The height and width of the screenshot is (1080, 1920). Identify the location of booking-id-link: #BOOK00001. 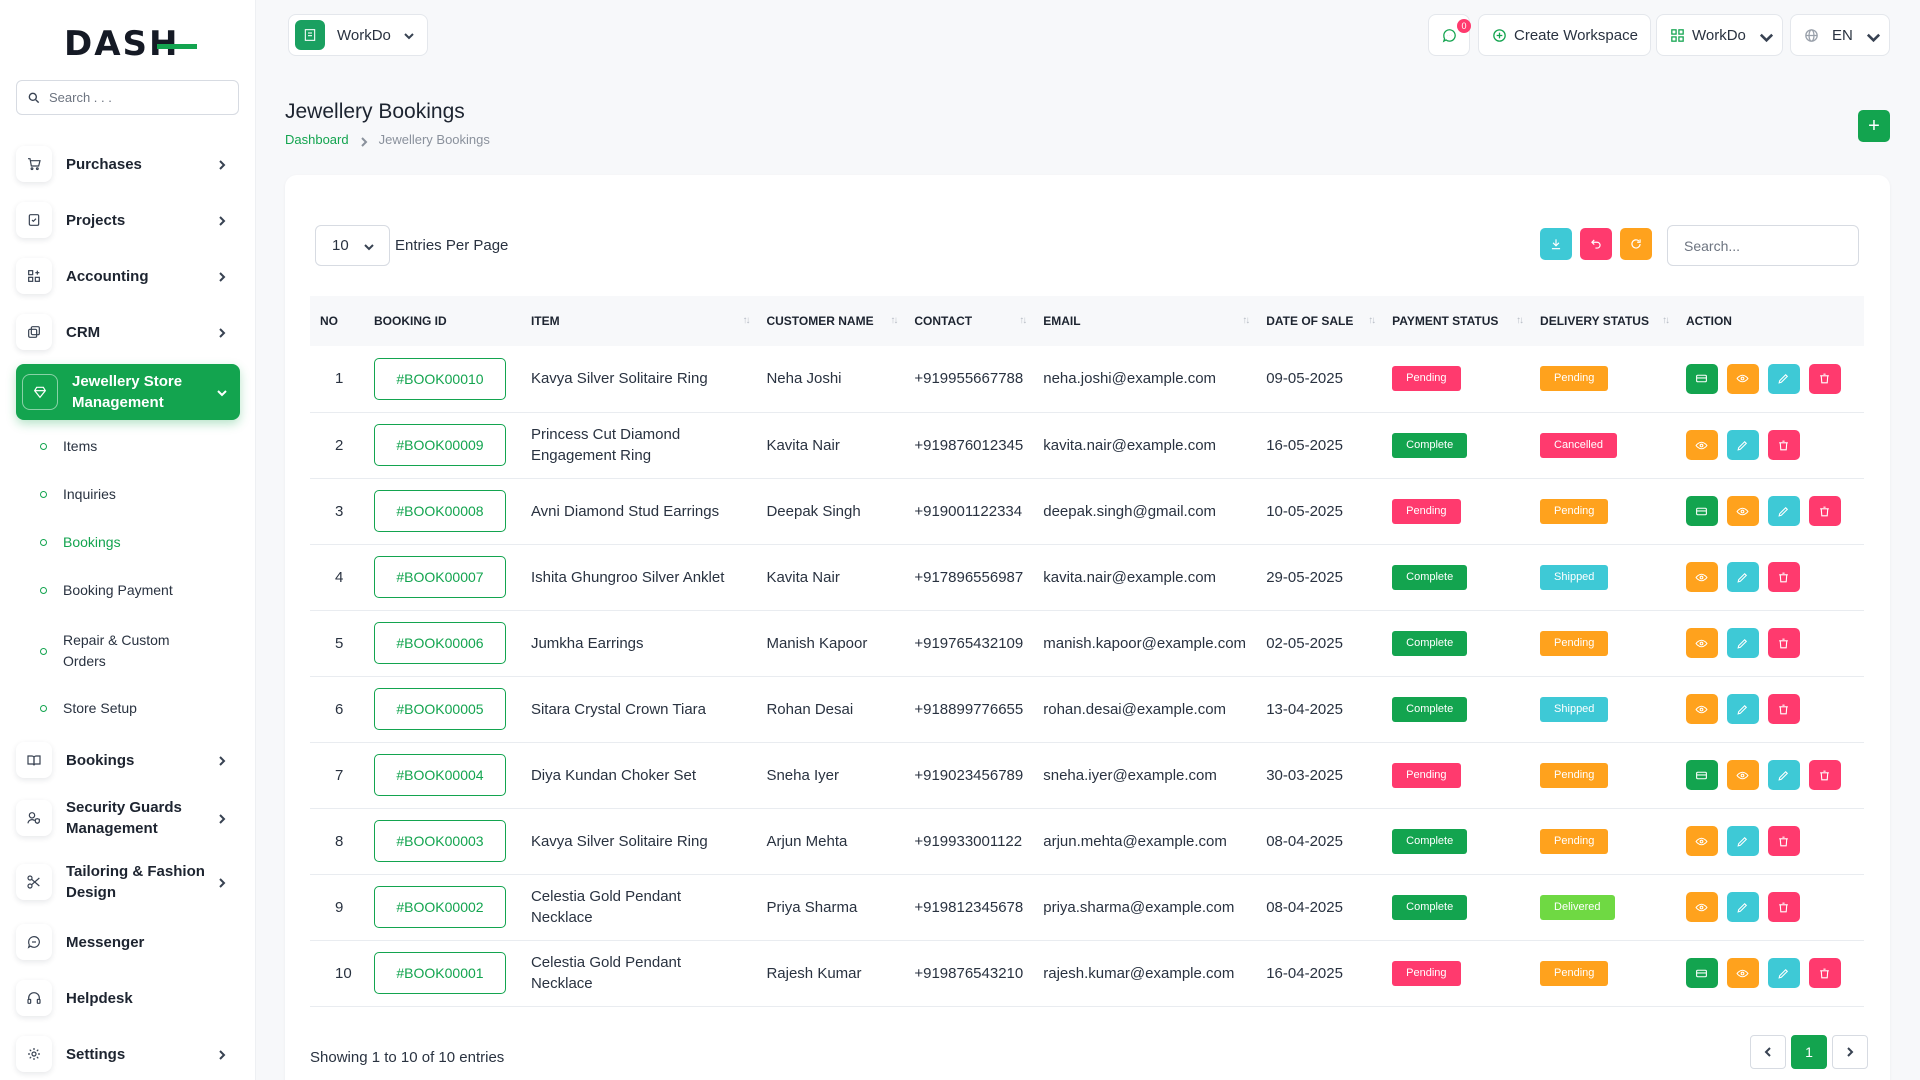
(439, 973).